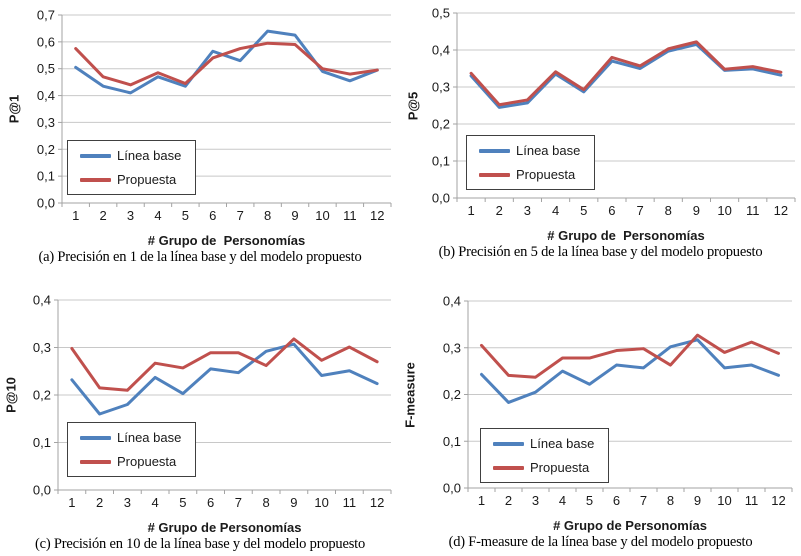  I want to click on y-axis-title: P@5, so click(413, 105).